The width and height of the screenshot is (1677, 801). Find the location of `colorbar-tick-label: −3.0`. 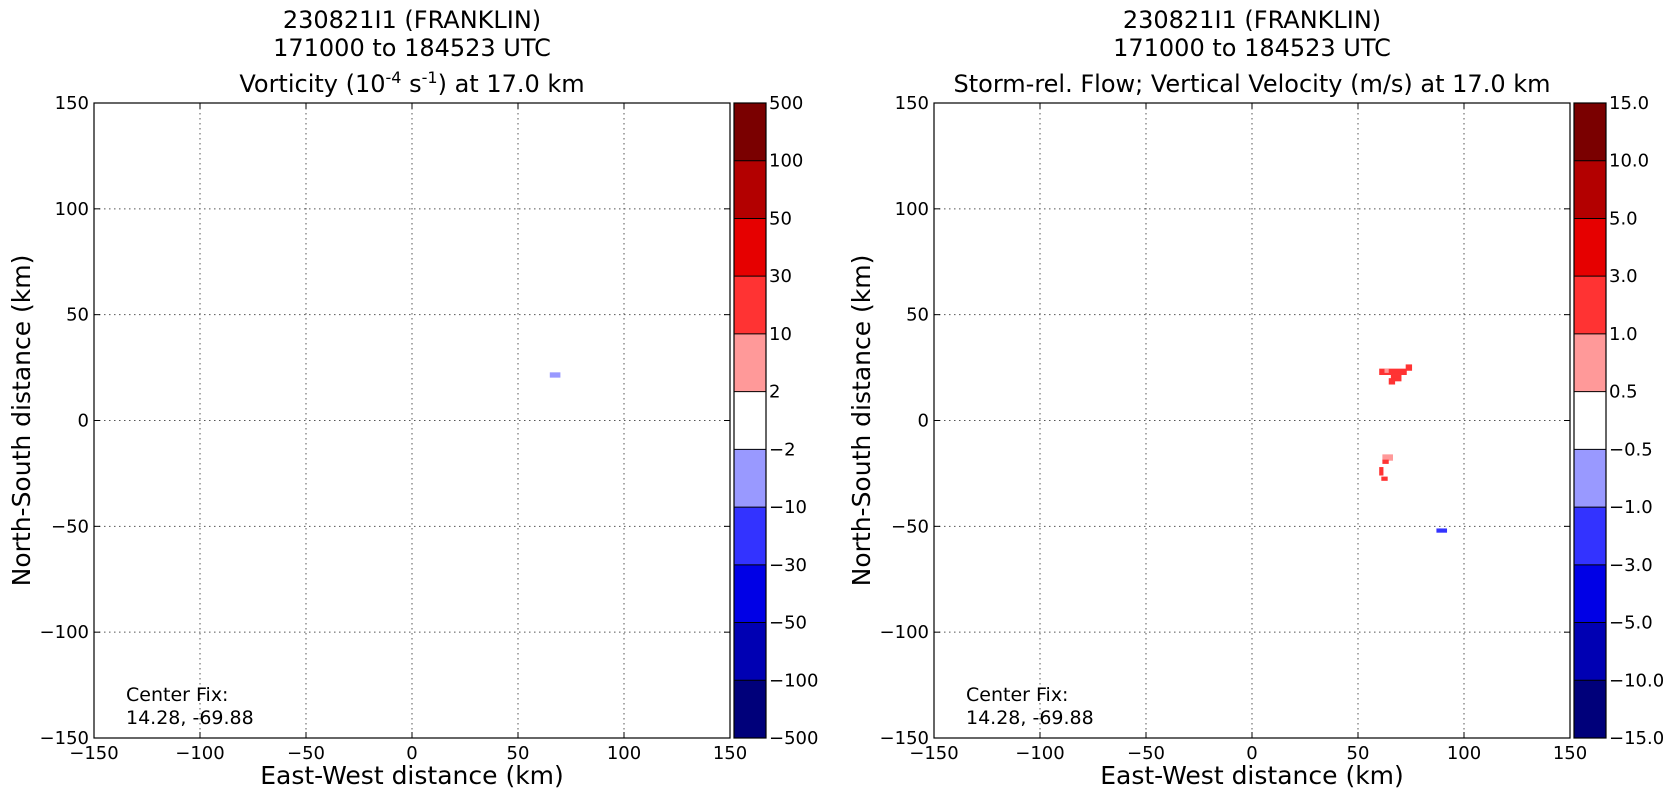

colorbar-tick-label: −3.0 is located at coordinates (1631, 565).